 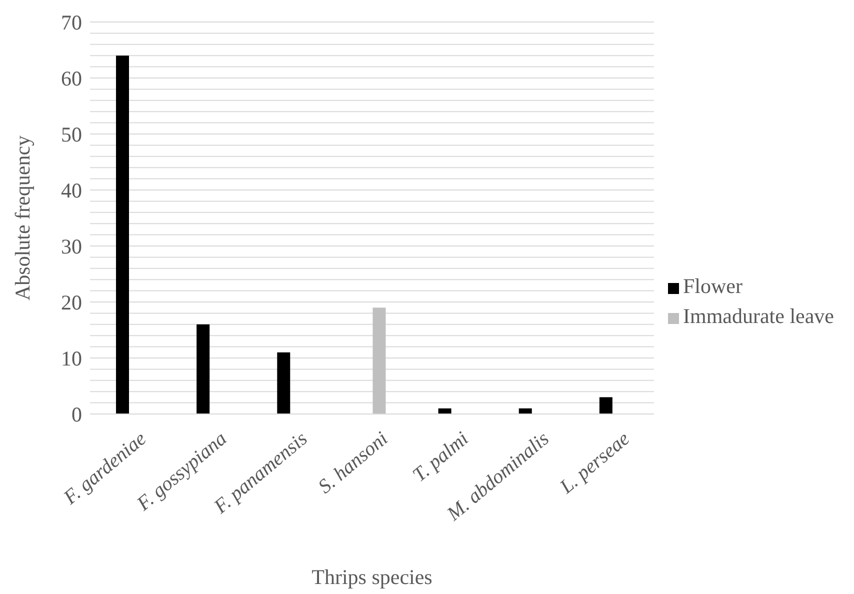 What do you see at coordinates (77, 414) in the screenshot?
I see `y-tick-label: 0` at bounding box center [77, 414].